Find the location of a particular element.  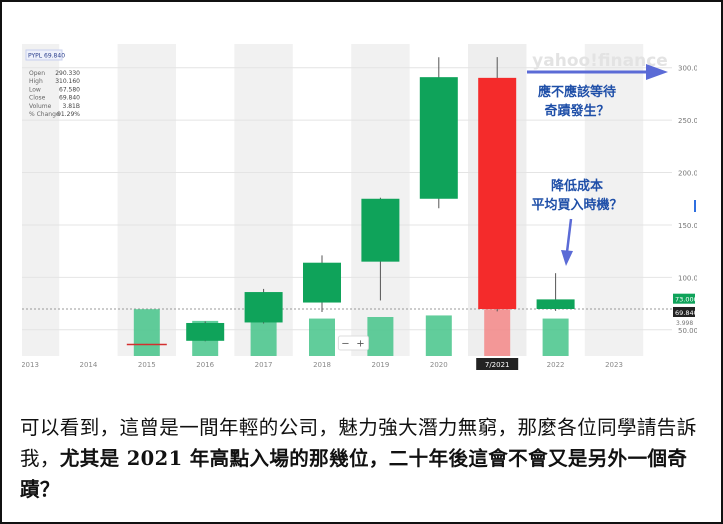

caption-text: 可以看到，這曾是一間年輕的公司，魅力強大潛力無窮，那麼各位同學請告訴我， is located at coordinates (358, 443).